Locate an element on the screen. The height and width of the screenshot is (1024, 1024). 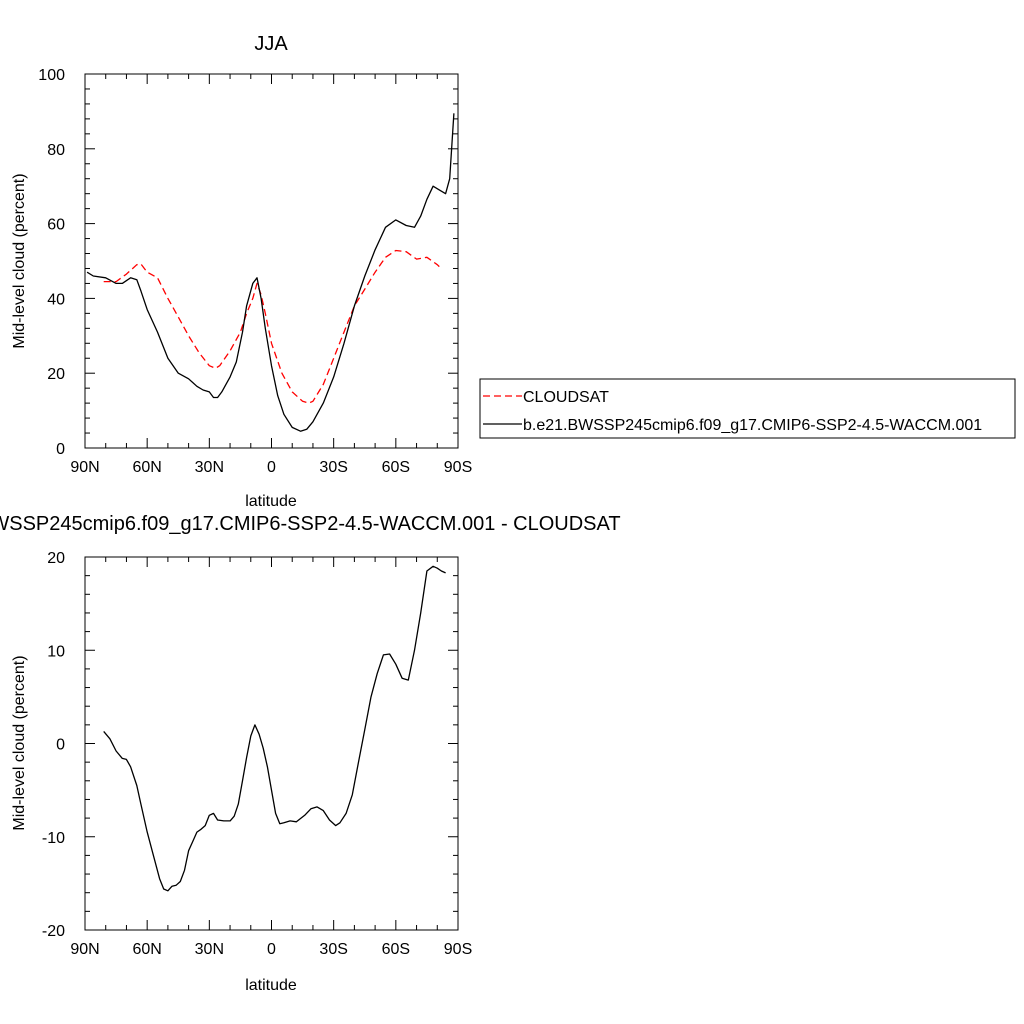
bottom-x-tick-label: 90S is located at coordinates (458, 949).